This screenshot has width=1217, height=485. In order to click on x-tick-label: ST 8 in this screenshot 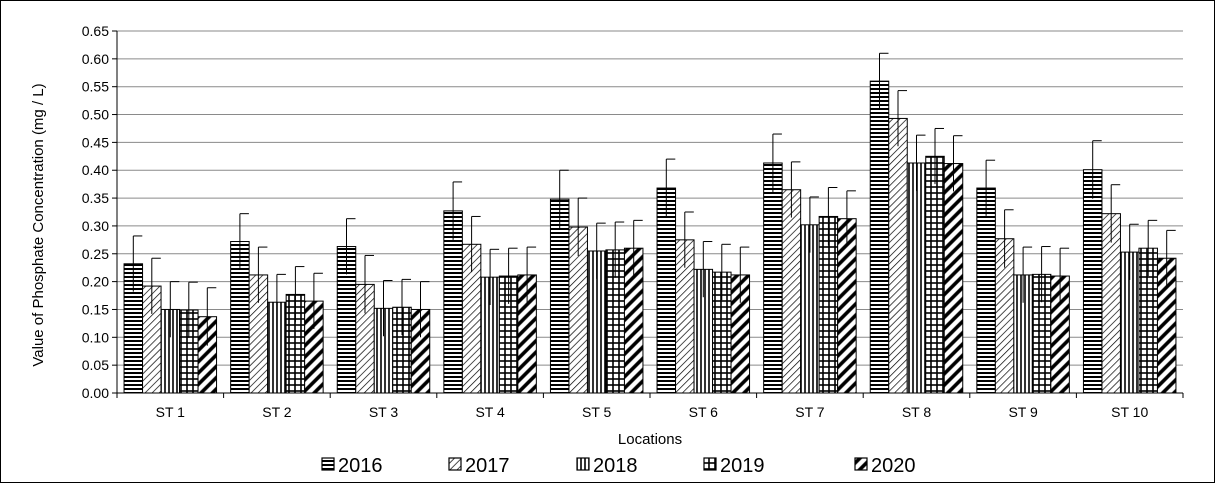, I will do `click(917, 412)`.